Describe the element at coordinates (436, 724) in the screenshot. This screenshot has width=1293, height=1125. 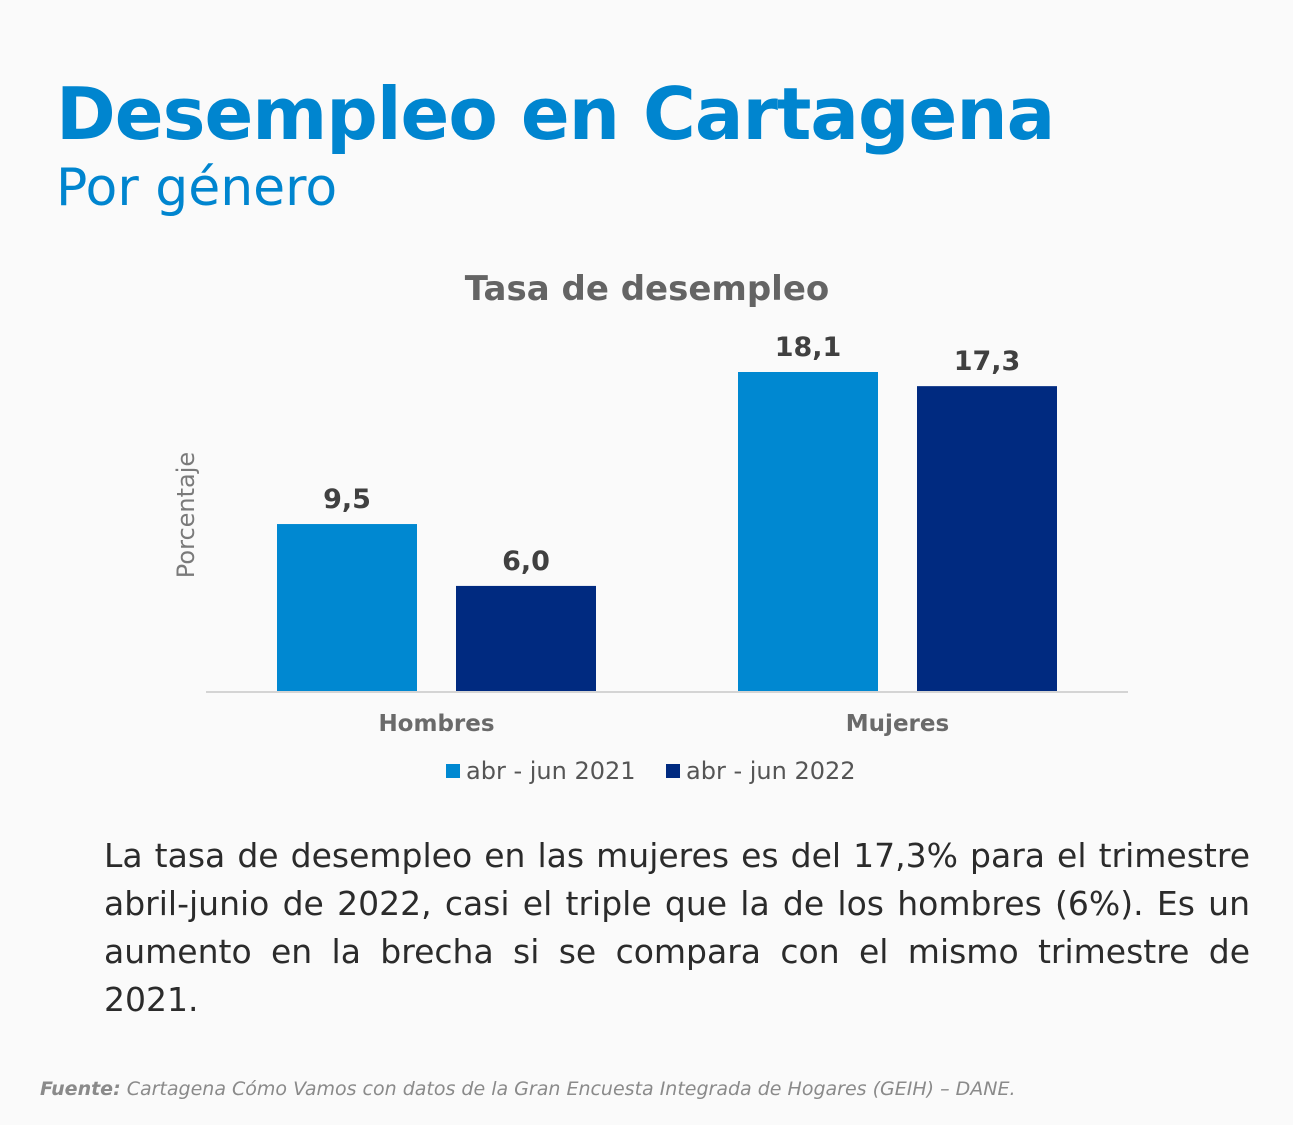
I see `category-label-hombres: Hombres` at that location.